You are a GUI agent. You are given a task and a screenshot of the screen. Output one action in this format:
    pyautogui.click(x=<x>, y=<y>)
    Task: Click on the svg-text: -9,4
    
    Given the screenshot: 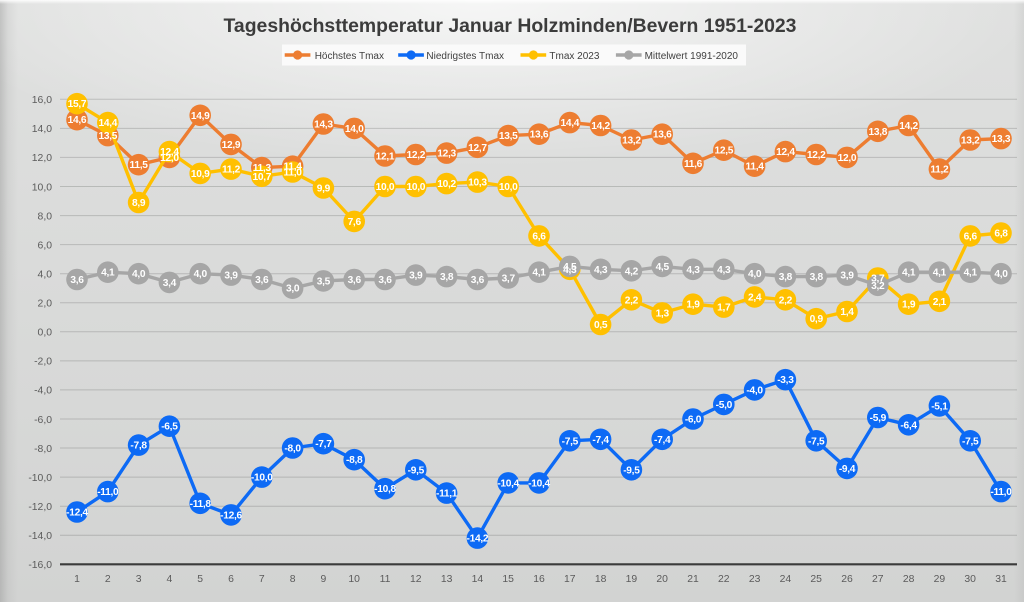 What is the action you would take?
    pyautogui.click(x=847, y=469)
    